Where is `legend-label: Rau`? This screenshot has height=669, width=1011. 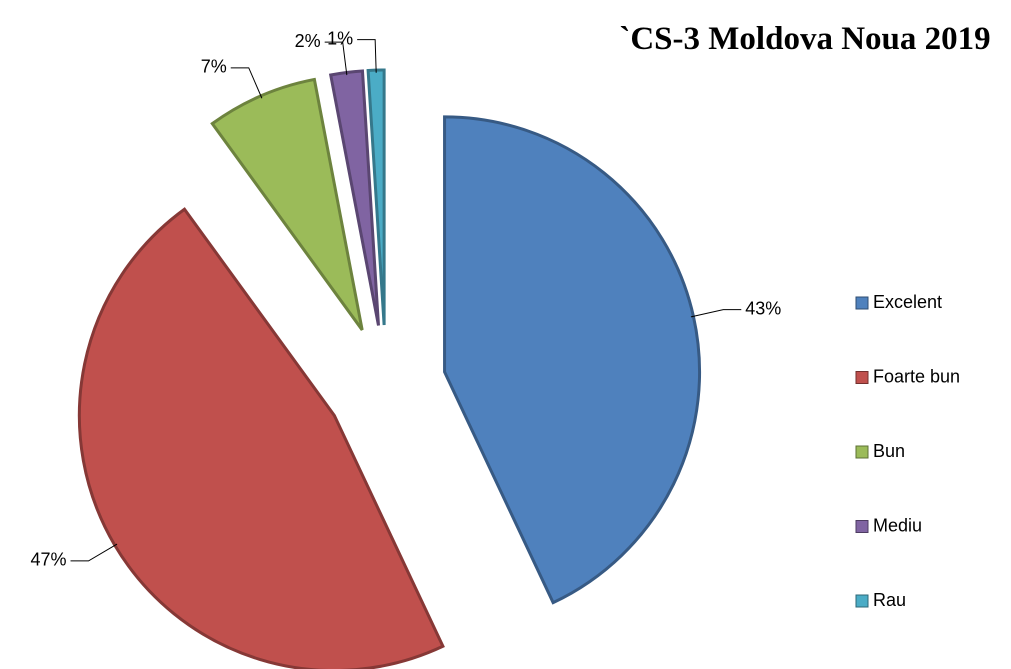 legend-label: Rau is located at coordinates (889, 600).